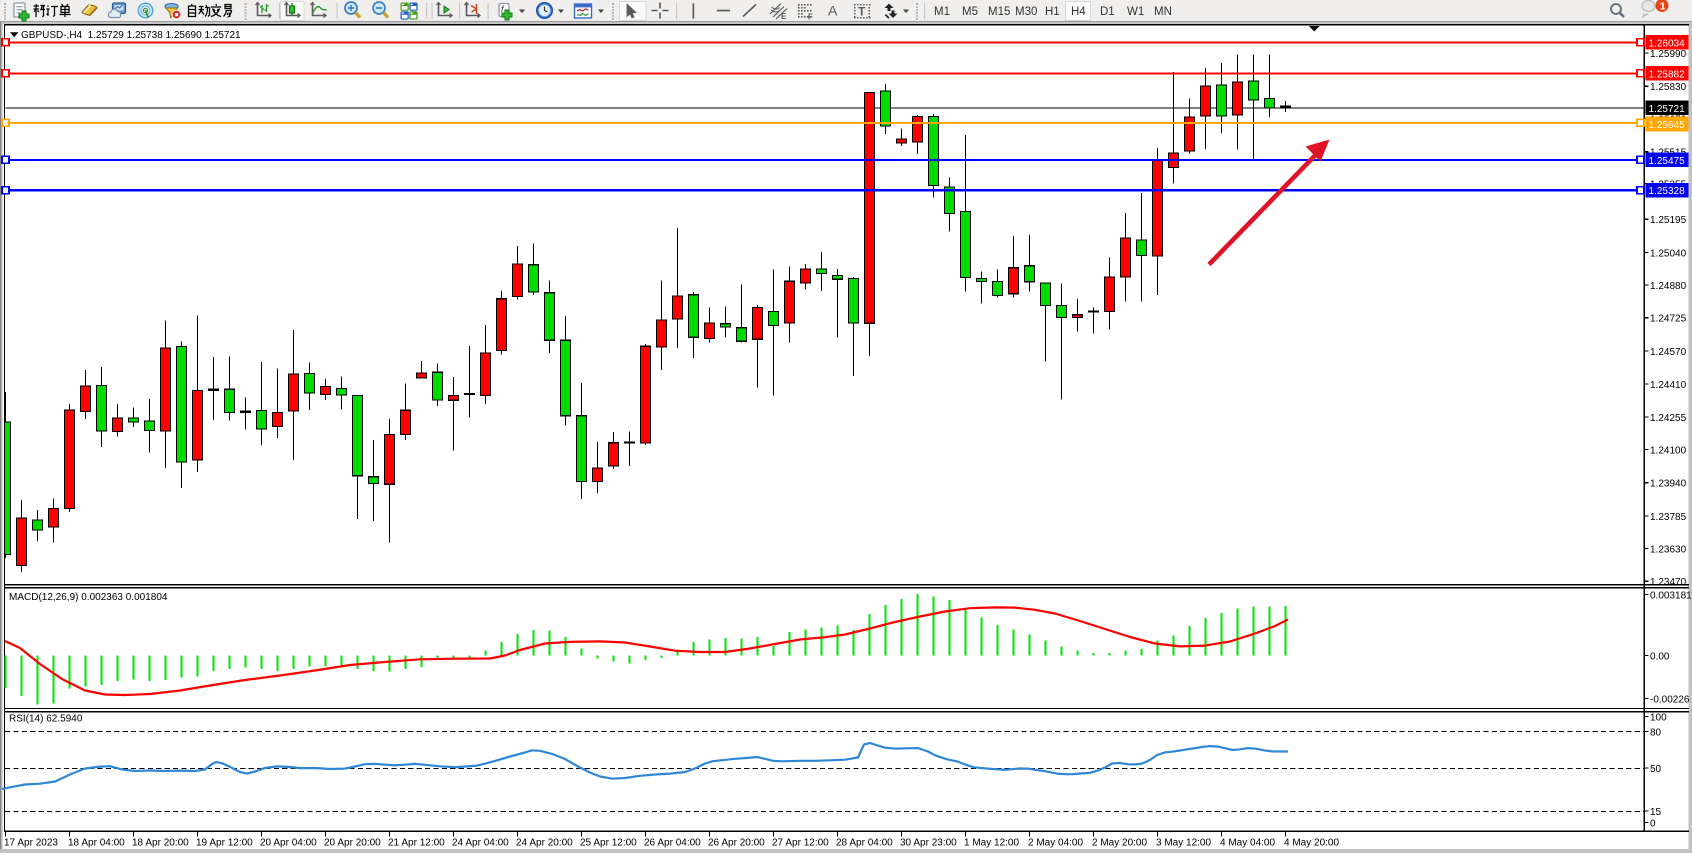  Describe the element at coordinates (1667, 161) in the screenshot. I see `svg-text: 1.25475` at that location.